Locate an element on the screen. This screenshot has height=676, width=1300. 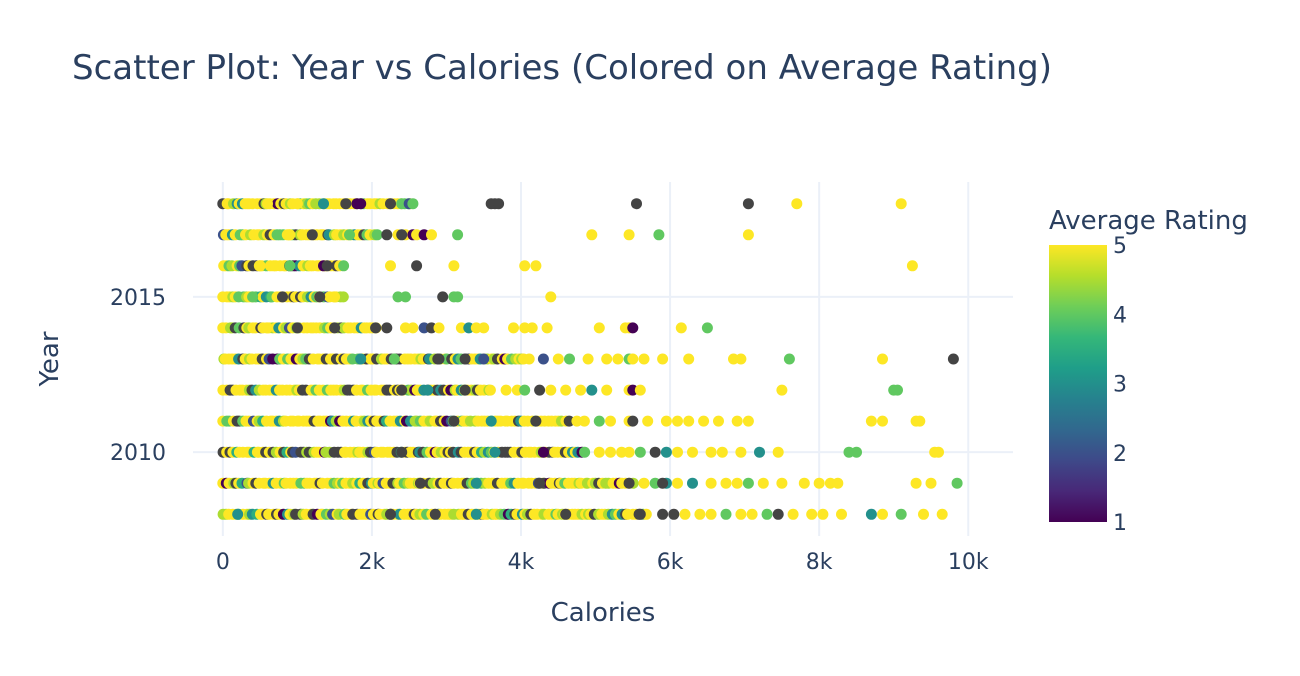
colorbar-ticks: 1 2 3 4 5 is located at coordinates (1120, 385).